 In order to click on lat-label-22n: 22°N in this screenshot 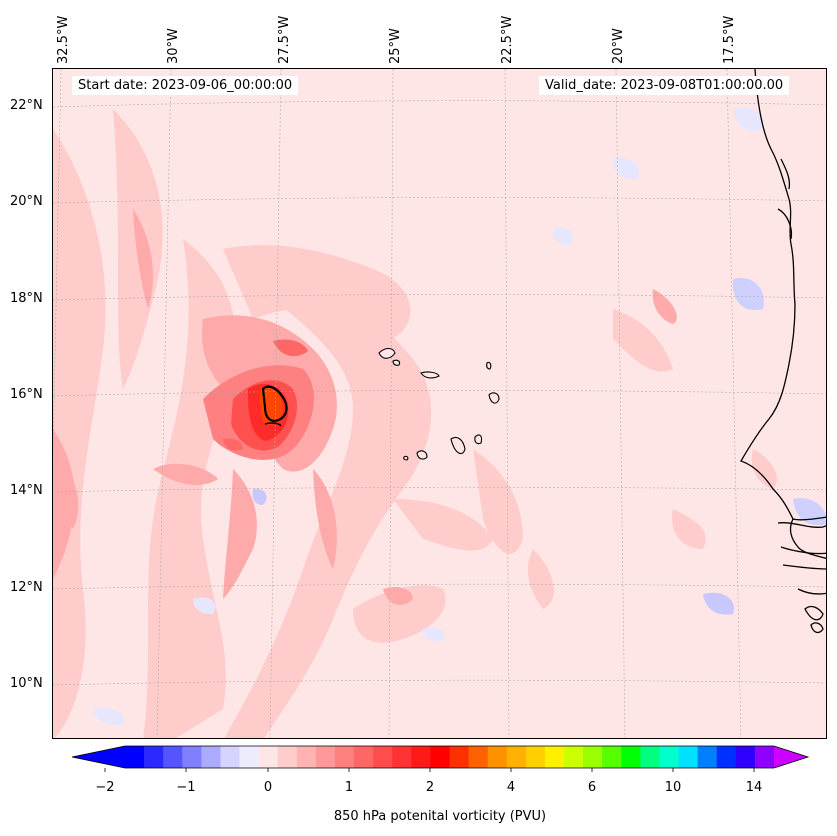, I will do `click(26, 105)`.